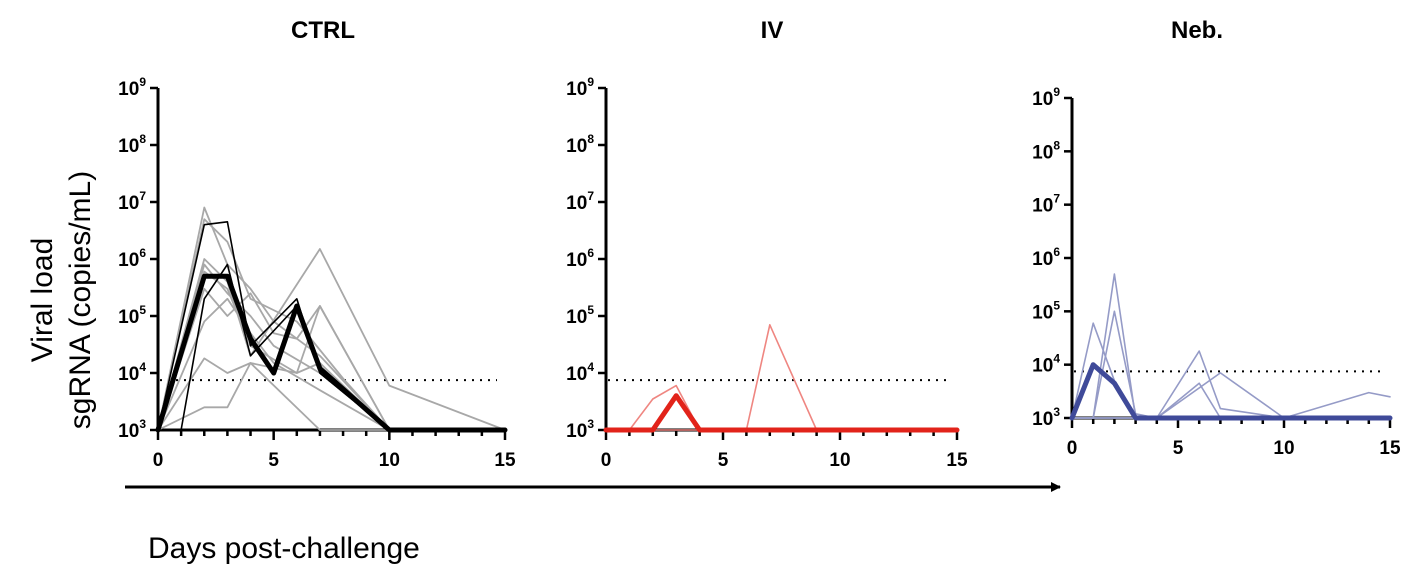 The height and width of the screenshot is (569, 1409). Describe the element at coordinates (323, 30) in the screenshot. I see `panel-title-ctrl: CTRL` at that location.